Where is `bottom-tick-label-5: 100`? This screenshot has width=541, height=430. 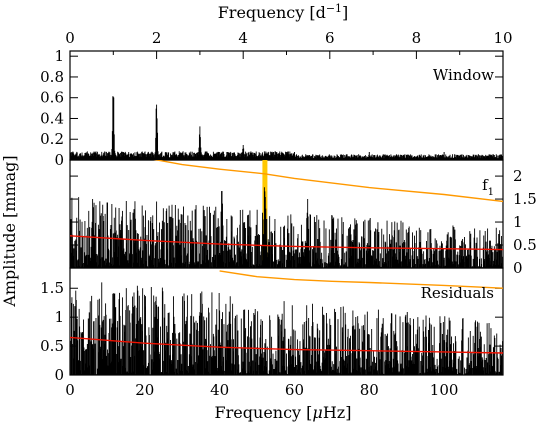 bottom-tick-label-5: 100 is located at coordinates (444, 390).